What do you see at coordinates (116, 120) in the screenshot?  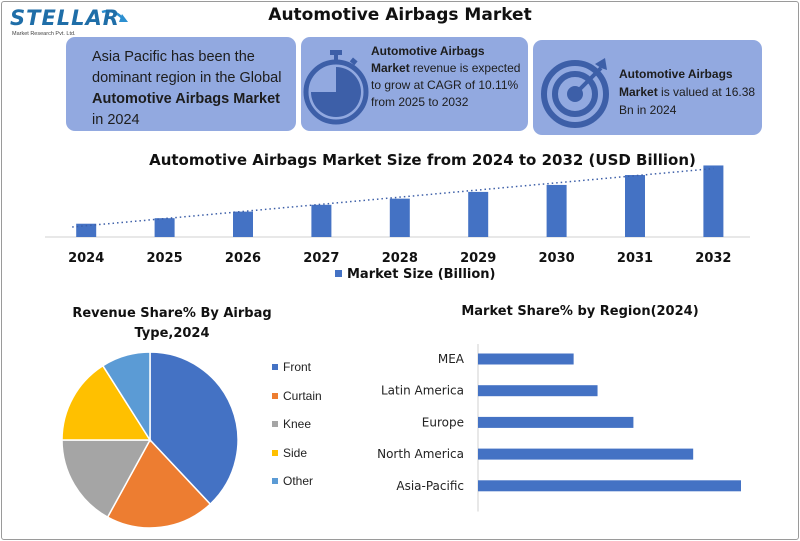 I see `info-box-1-post: in 2024` at bounding box center [116, 120].